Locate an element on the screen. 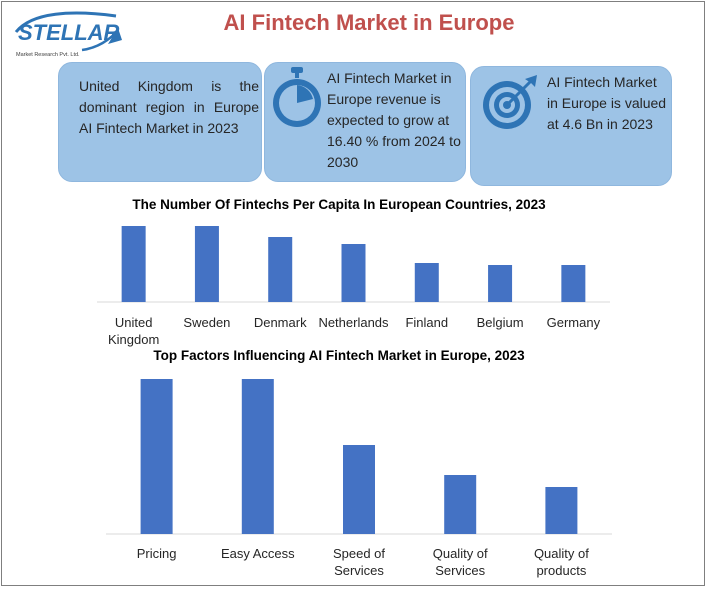 The image size is (708, 589). x-tick-label: United Kingdom is located at coordinates (133, 331).